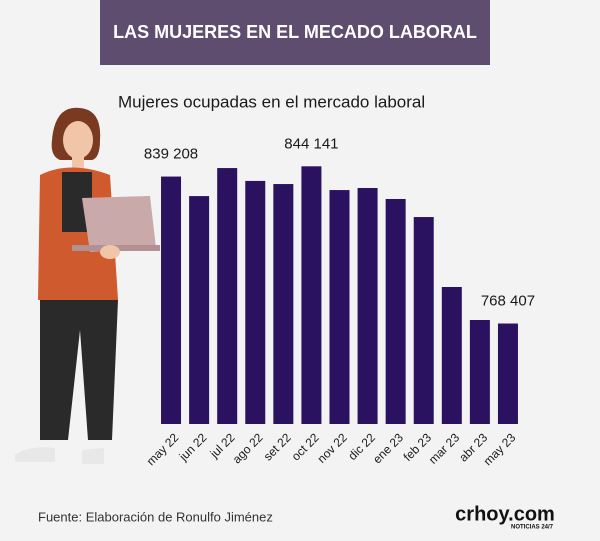 The width and height of the screenshot is (600, 541). Describe the element at coordinates (508, 300) in the screenshot. I see `value-label: 768 407` at that location.